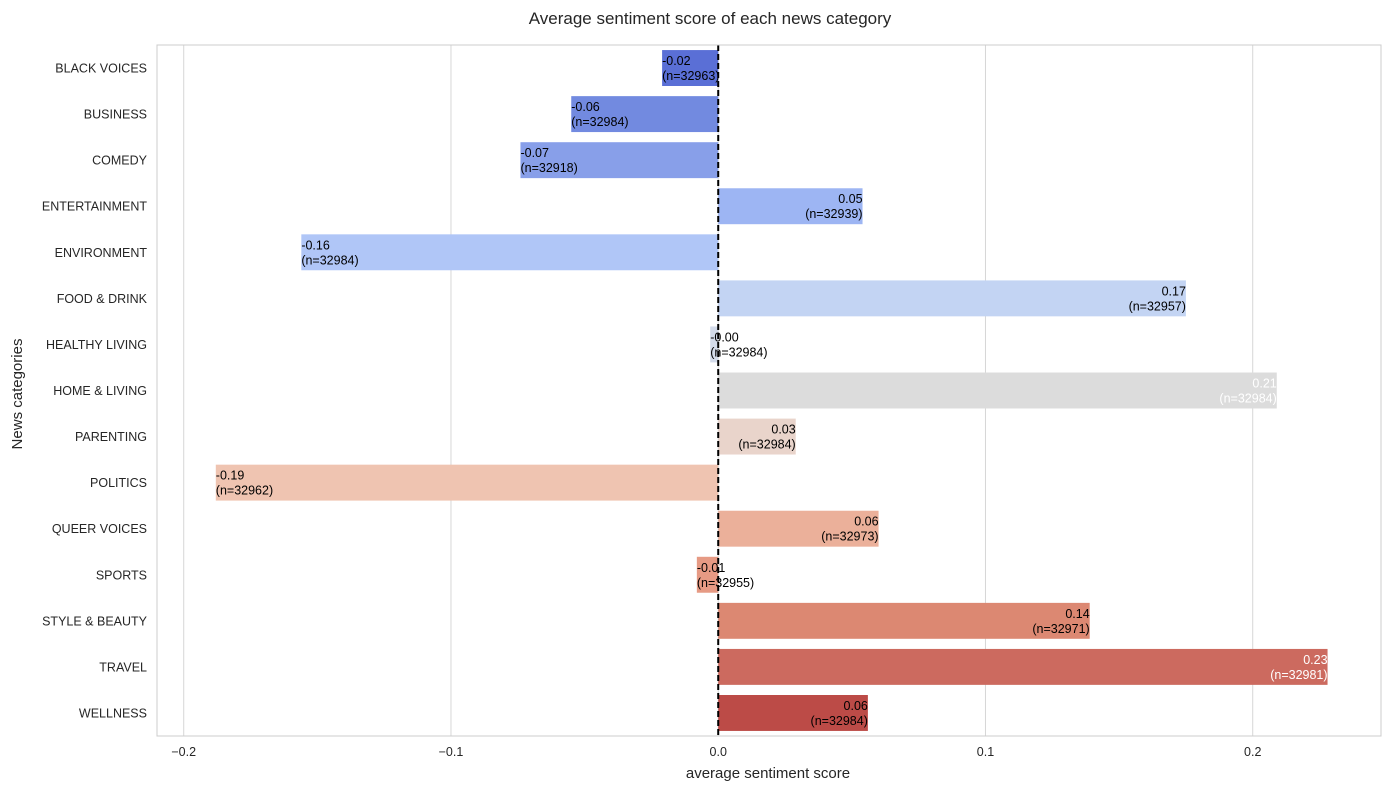 The width and height of the screenshot is (1389, 790). I want to click on data-label-value: -0.06, so click(585, 107).